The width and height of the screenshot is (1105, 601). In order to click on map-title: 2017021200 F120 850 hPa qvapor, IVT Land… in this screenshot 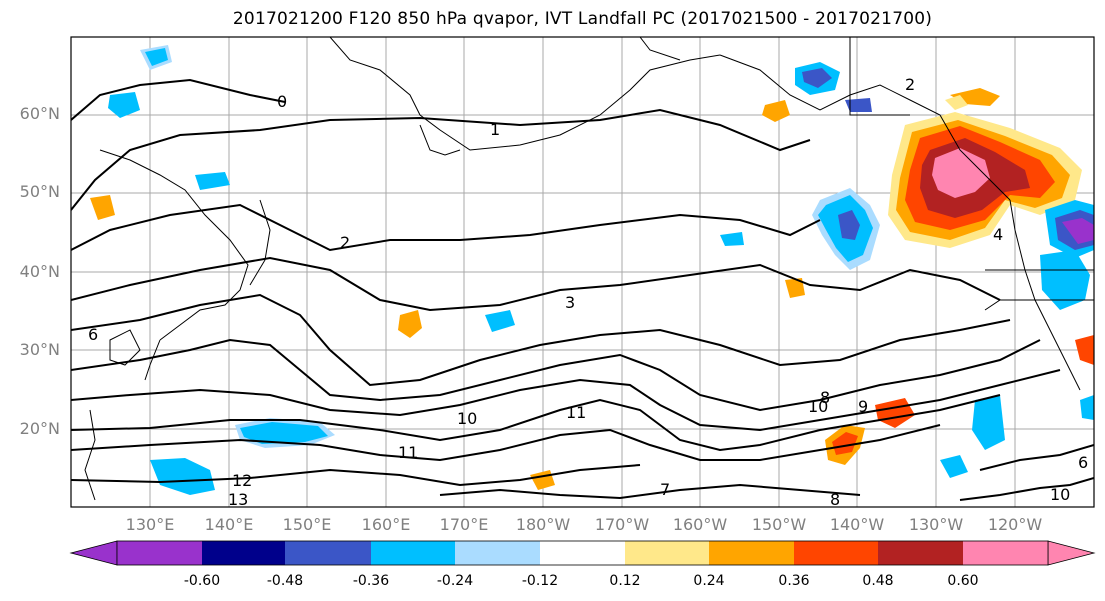, I will do `click(582, 19)`.